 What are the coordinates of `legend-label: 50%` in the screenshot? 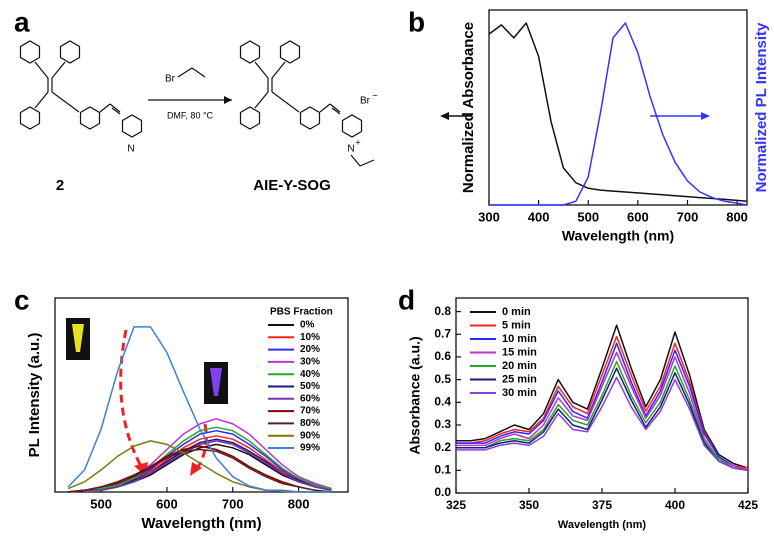 It's located at (310, 386).